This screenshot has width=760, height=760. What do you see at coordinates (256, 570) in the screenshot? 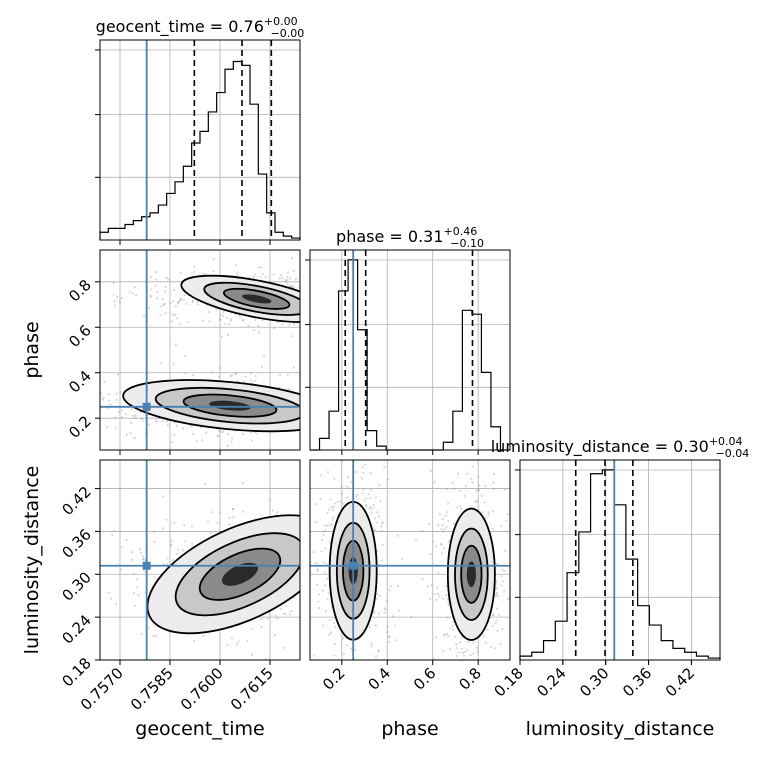
I see `samples-geocent_time-luminosity_distance` at bounding box center [256, 570].